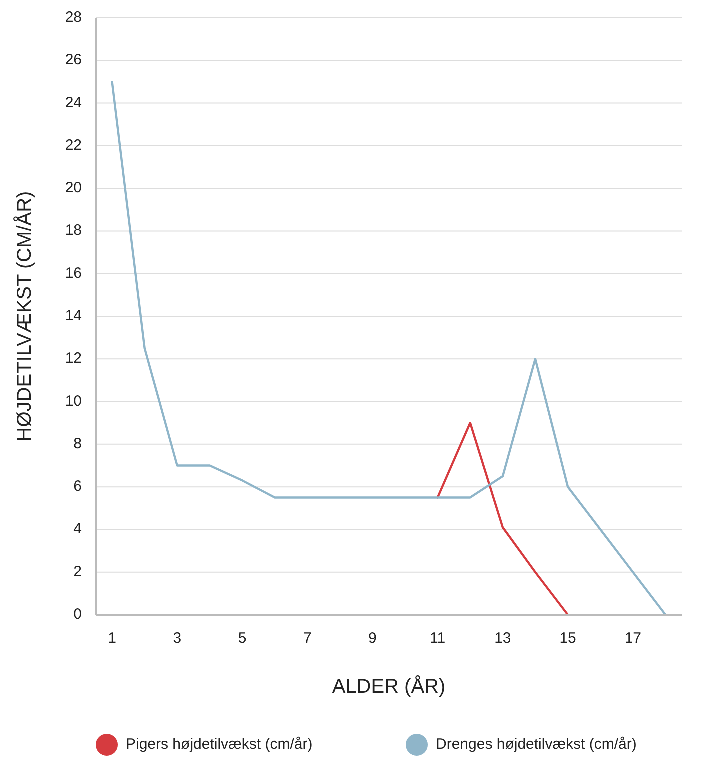  What do you see at coordinates (633, 638) in the screenshot?
I see `x-tick-label: 17` at bounding box center [633, 638].